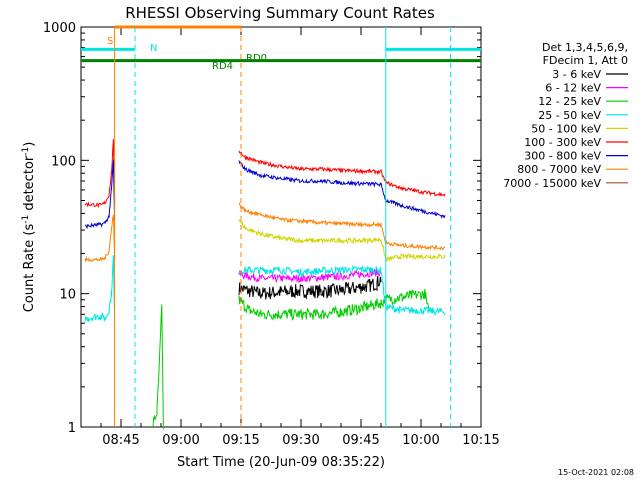  Describe the element at coordinates (72, 428) in the screenshot. I see `y-tick-label: 1` at that location.